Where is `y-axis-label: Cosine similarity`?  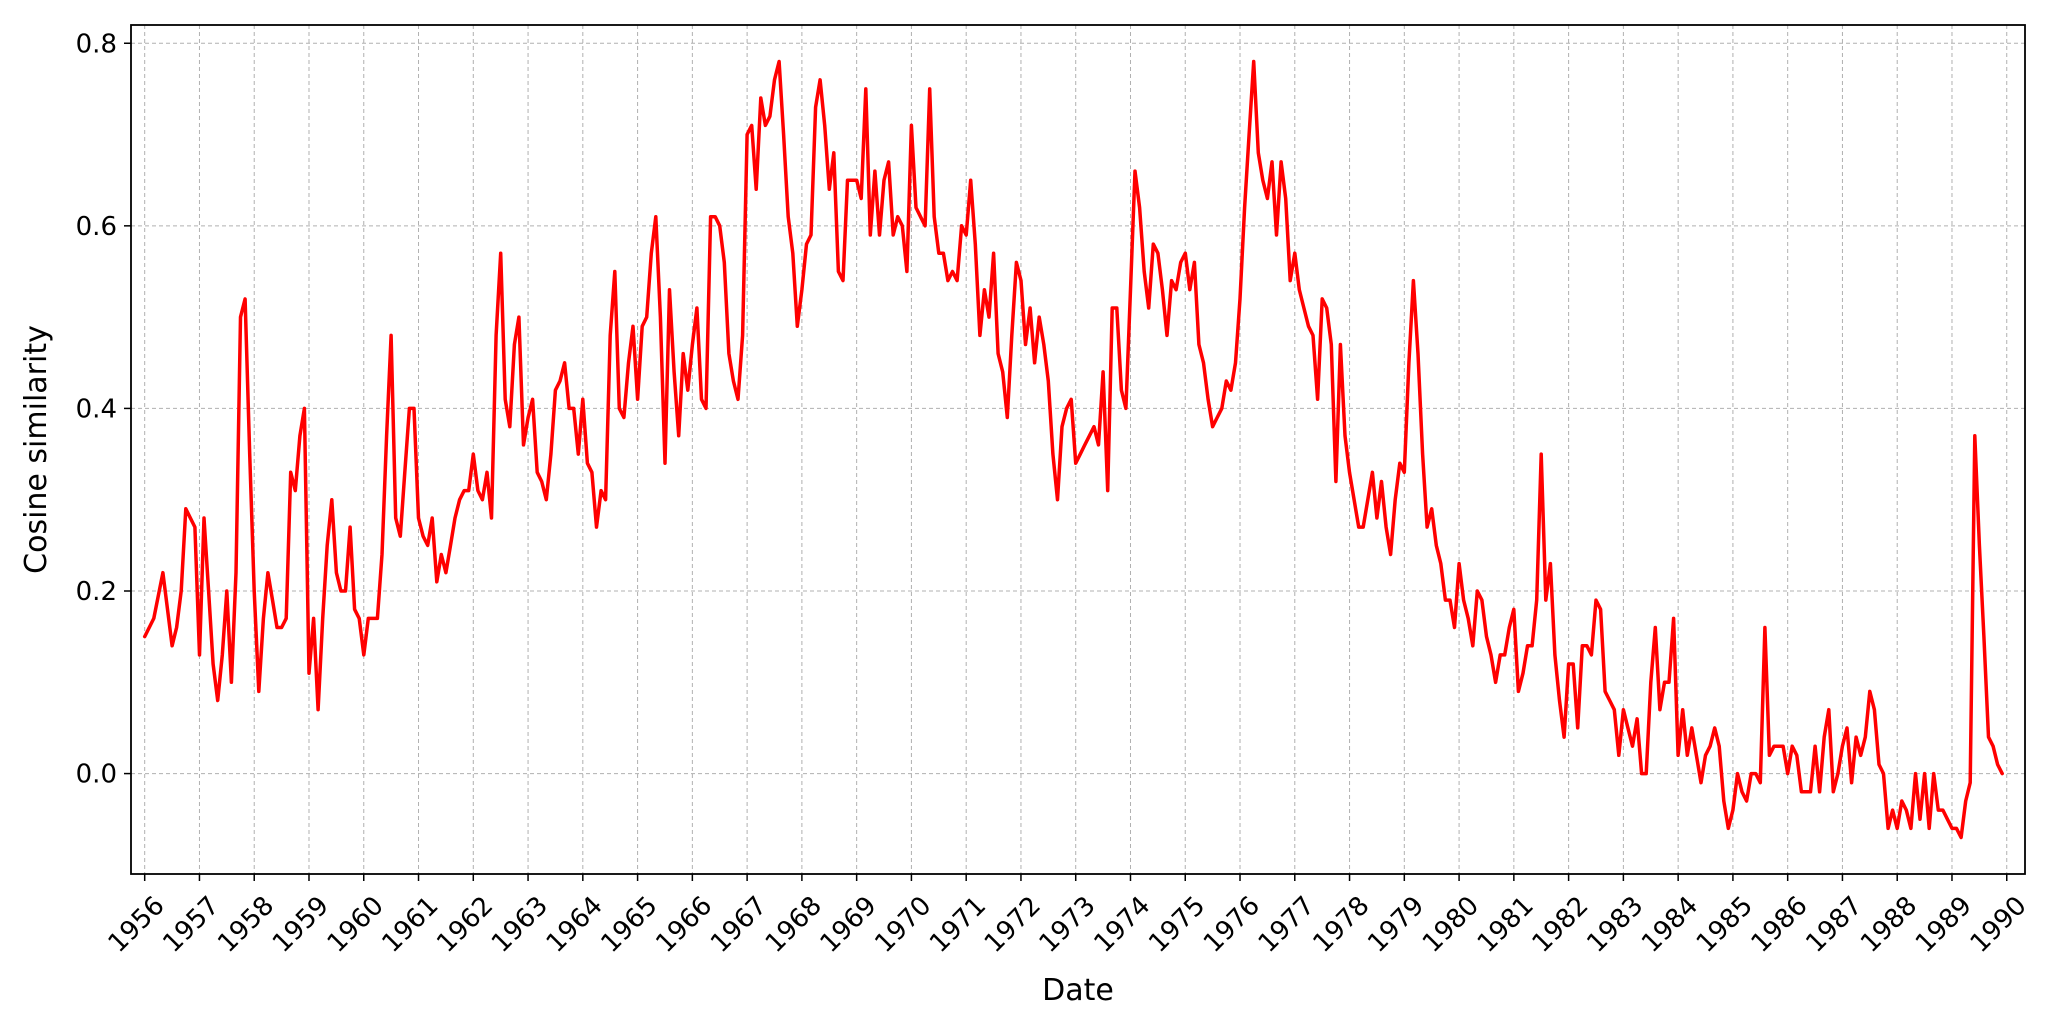
y-axis-label: Cosine similarity is located at coordinates (36, 449).